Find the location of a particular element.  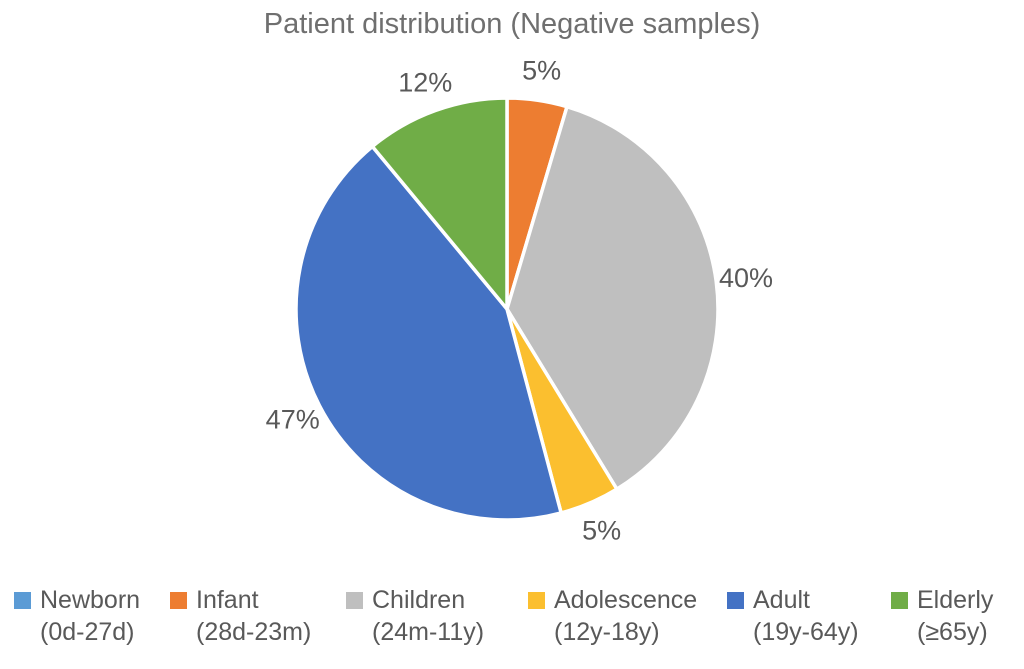

pie-slice-adult is located at coordinates (428, 333).